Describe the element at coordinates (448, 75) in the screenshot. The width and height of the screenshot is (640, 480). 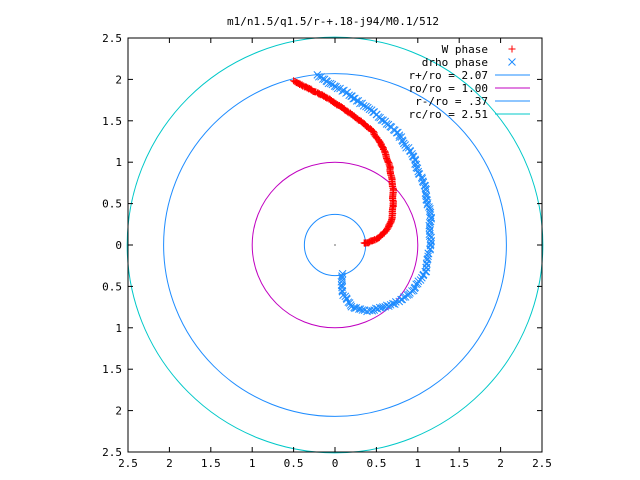
I see `legend-label: r+/ro = 2.07` at that location.